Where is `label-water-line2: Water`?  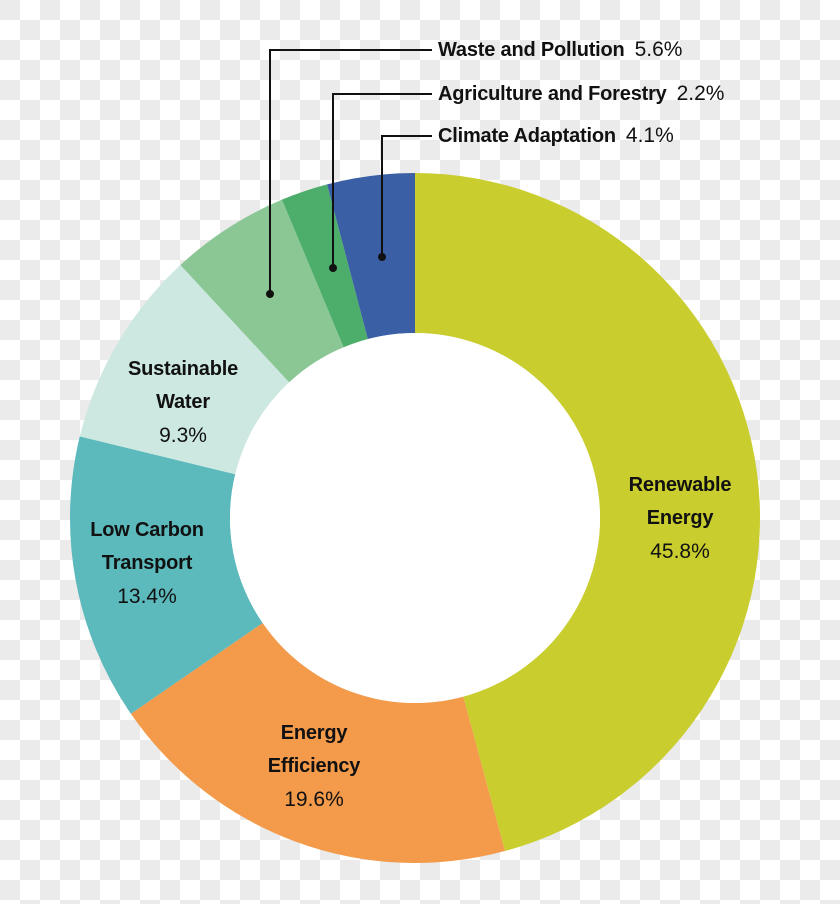 label-water-line2: Water is located at coordinates (183, 402).